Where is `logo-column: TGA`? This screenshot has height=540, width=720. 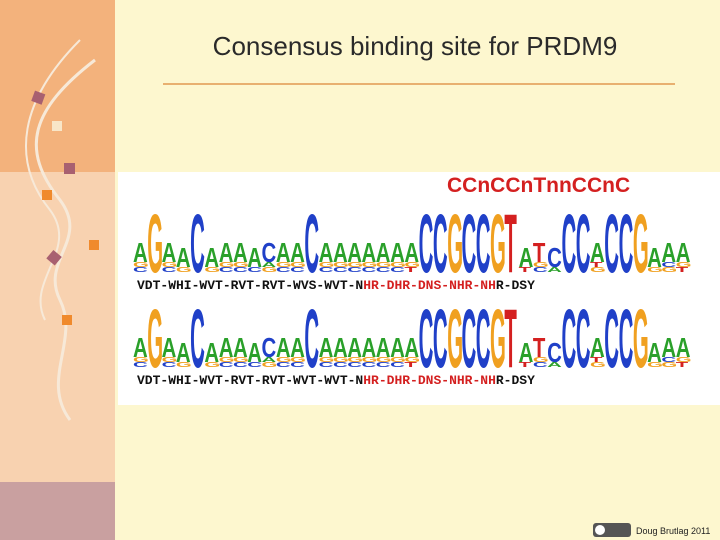
logo-column: TGA is located at coordinates (684, 256).